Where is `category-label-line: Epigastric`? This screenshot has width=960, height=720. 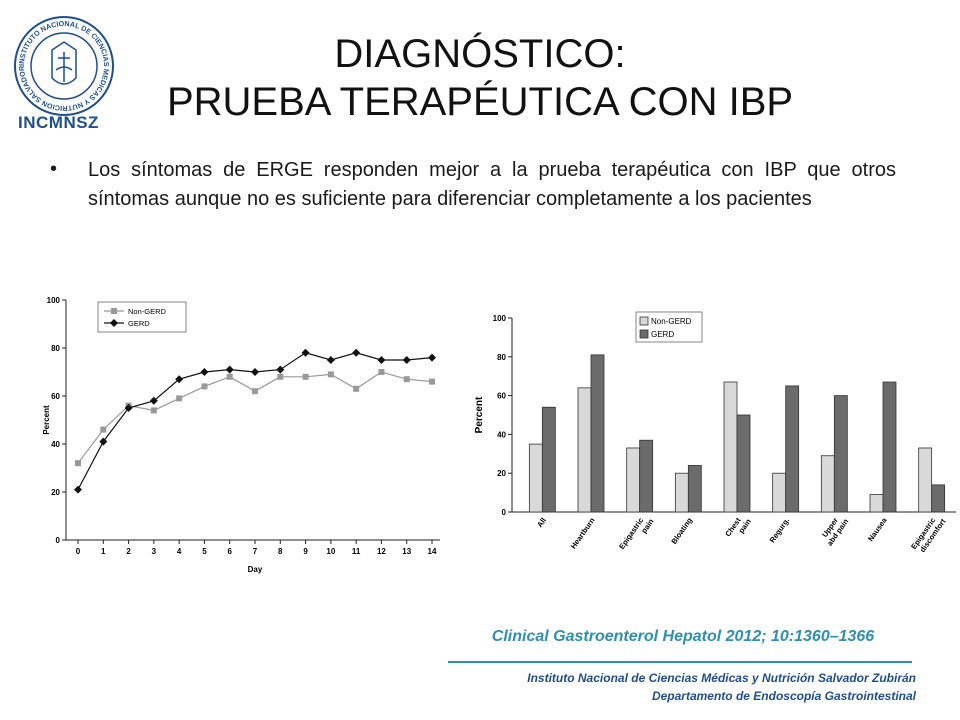
category-label-line: Epigastric is located at coordinates (631, 533).